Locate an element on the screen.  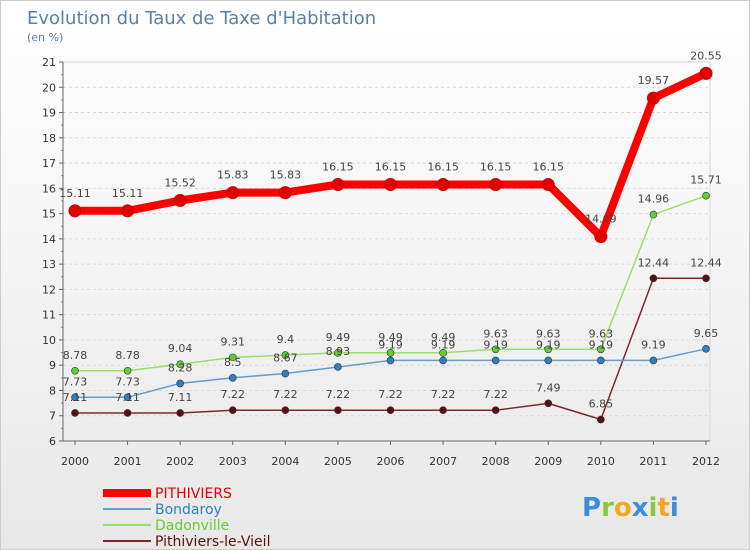
data-label: 15.71 is located at coordinates (706, 180).